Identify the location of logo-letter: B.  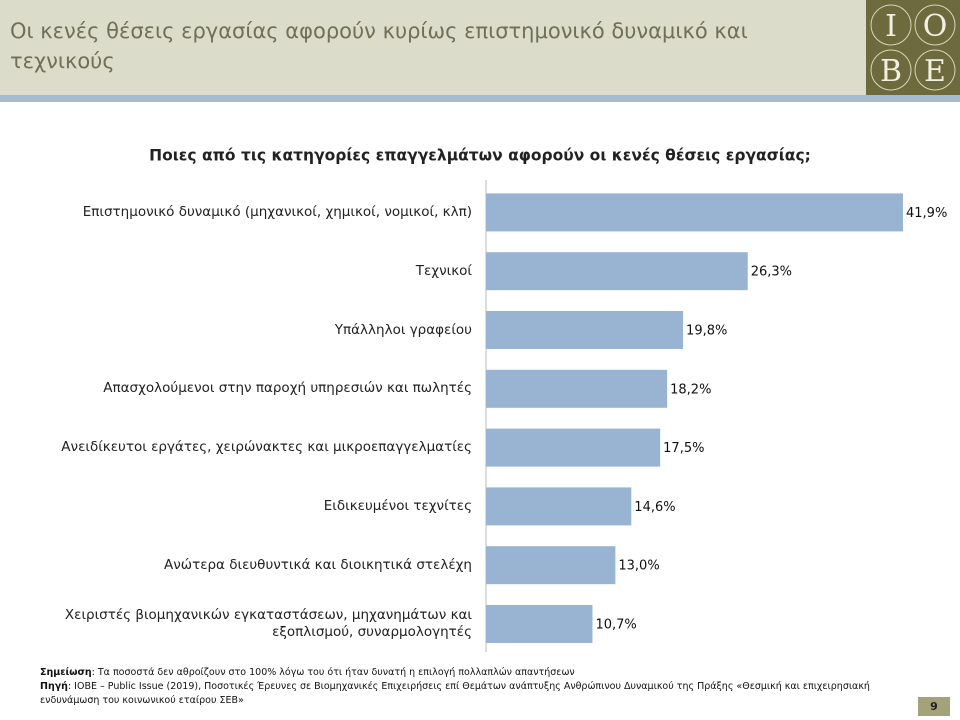
(891, 71).